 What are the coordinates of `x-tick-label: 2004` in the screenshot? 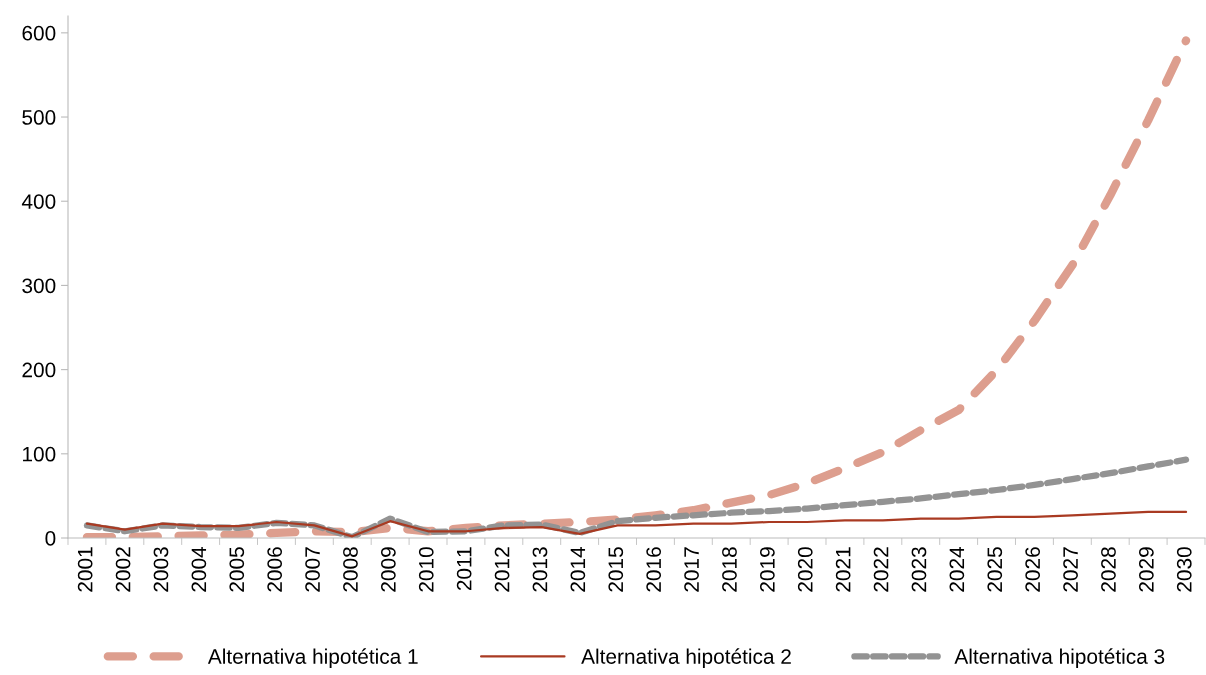 It's located at (199, 569).